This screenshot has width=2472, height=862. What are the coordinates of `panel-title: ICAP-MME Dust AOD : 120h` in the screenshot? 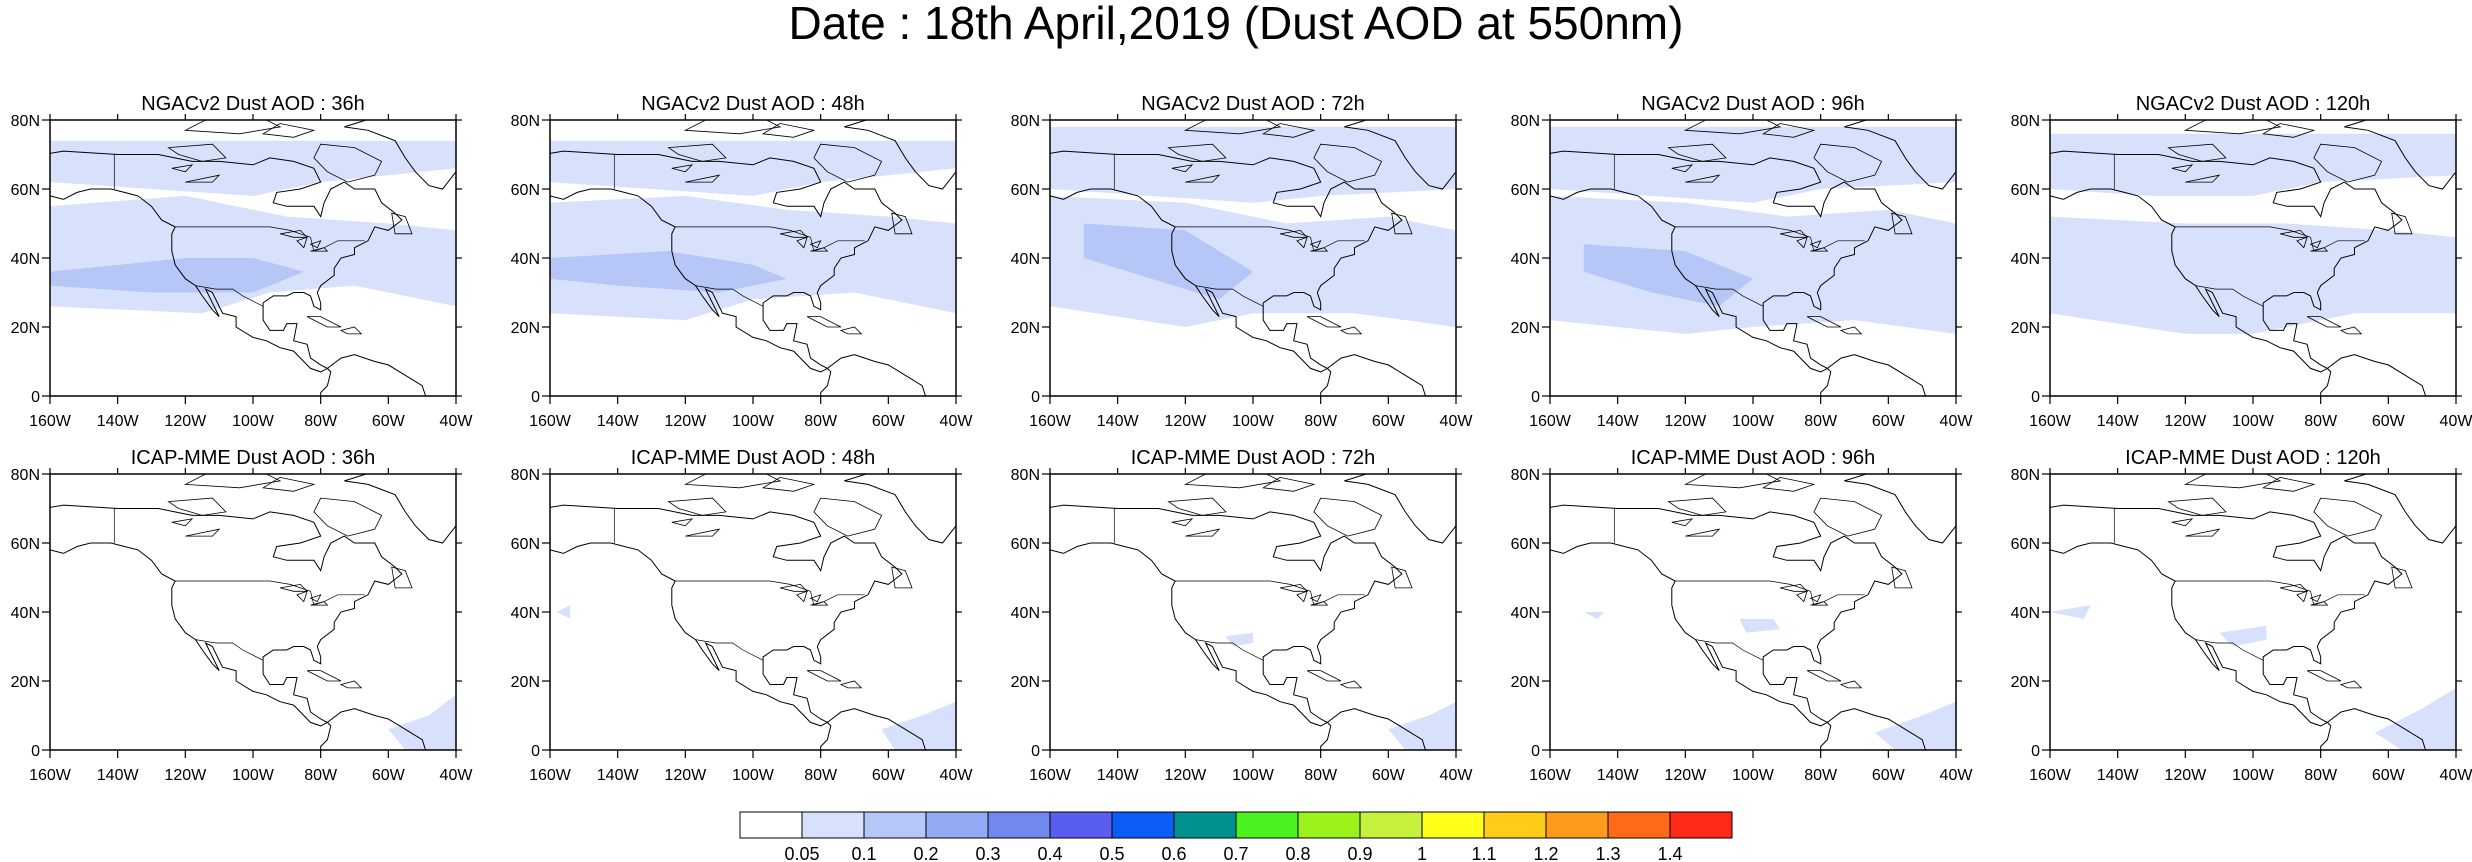 It's located at (2253, 458).